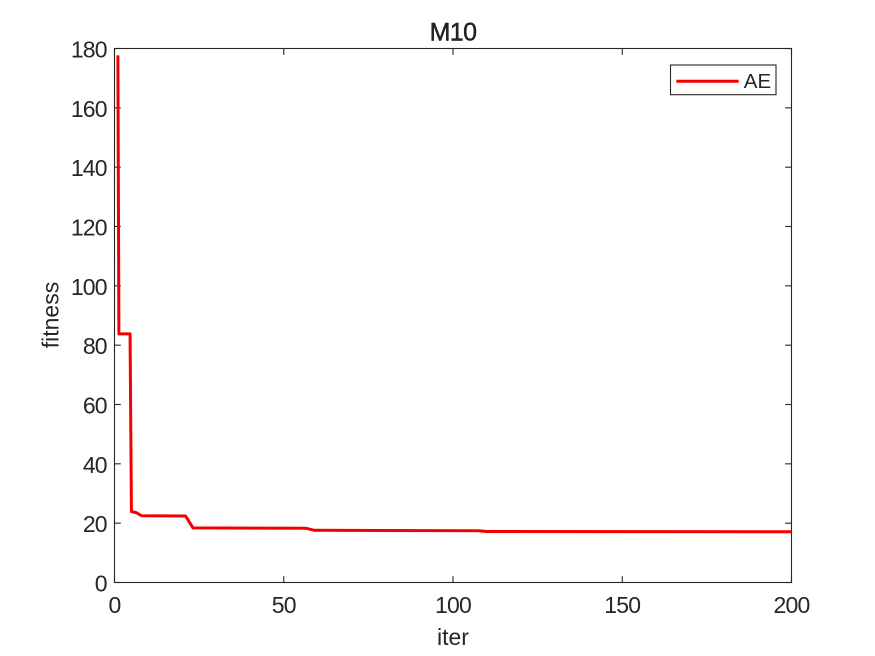 The image size is (875, 656). Describe the element at coordinates (95, 524) in the screenshot. I see `svg-text: 20` at that location.